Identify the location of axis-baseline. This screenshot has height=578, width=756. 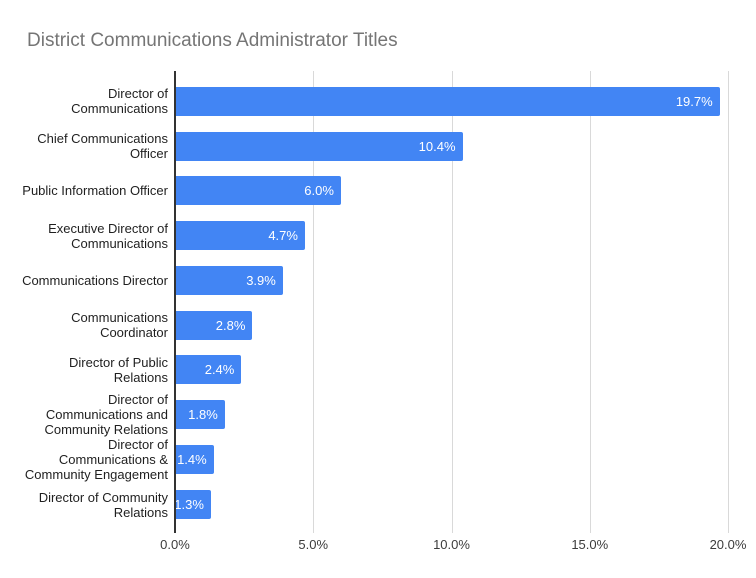
(175, 302).